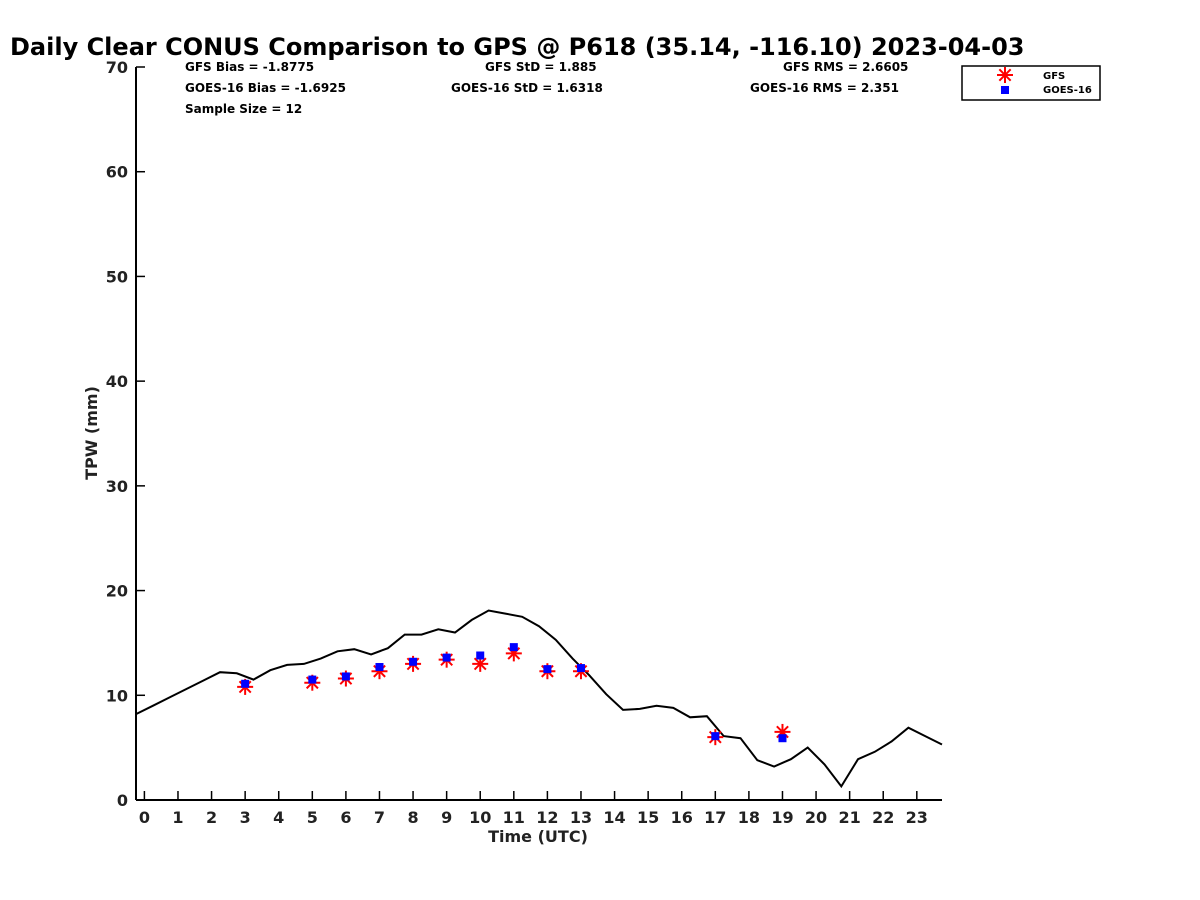 This screenshot has width=1200, height=900. Describe the element at coordinates (144, 817) in the screenshot. I see `x-tick-label: 0` at that location.